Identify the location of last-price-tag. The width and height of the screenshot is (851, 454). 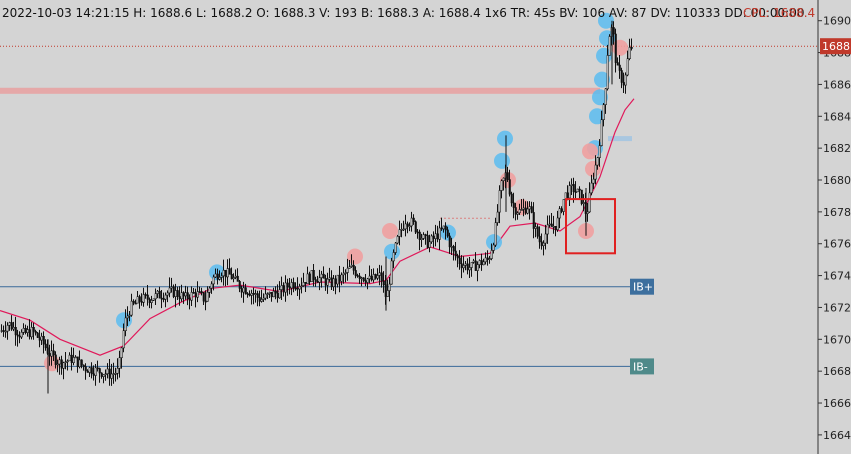
(835, 46).